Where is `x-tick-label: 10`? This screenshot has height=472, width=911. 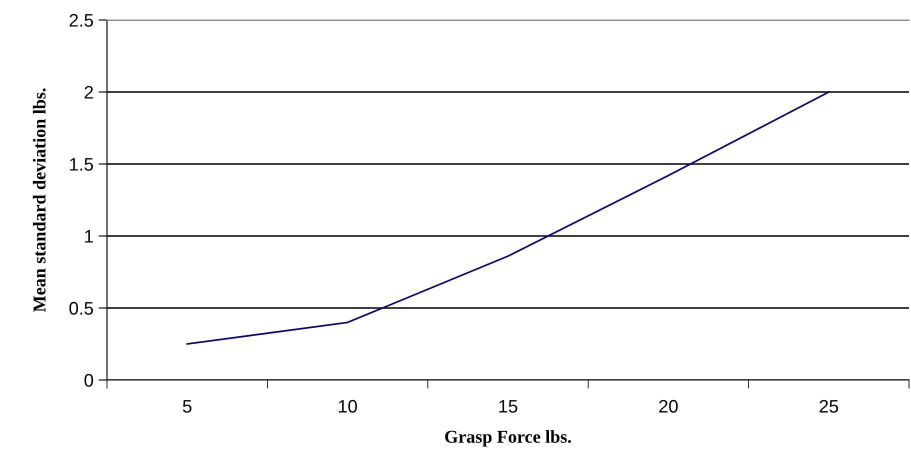
x-tick-label: 10 is located at coordinates (347, 406).